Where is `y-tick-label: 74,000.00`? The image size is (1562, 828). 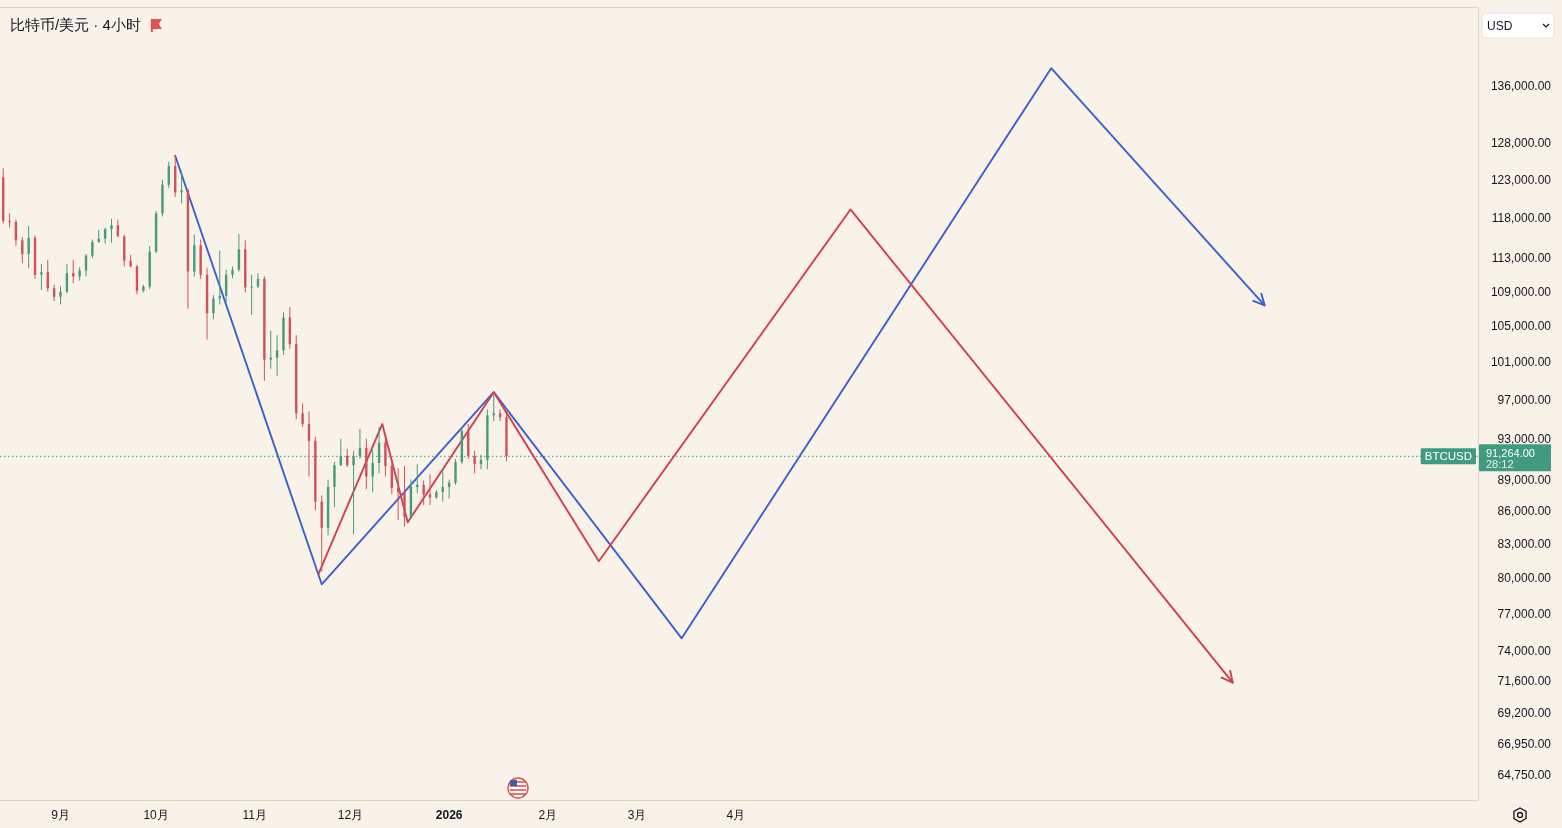 y-tick-label: 74,000.00 is located at coordinates (1524, 650).